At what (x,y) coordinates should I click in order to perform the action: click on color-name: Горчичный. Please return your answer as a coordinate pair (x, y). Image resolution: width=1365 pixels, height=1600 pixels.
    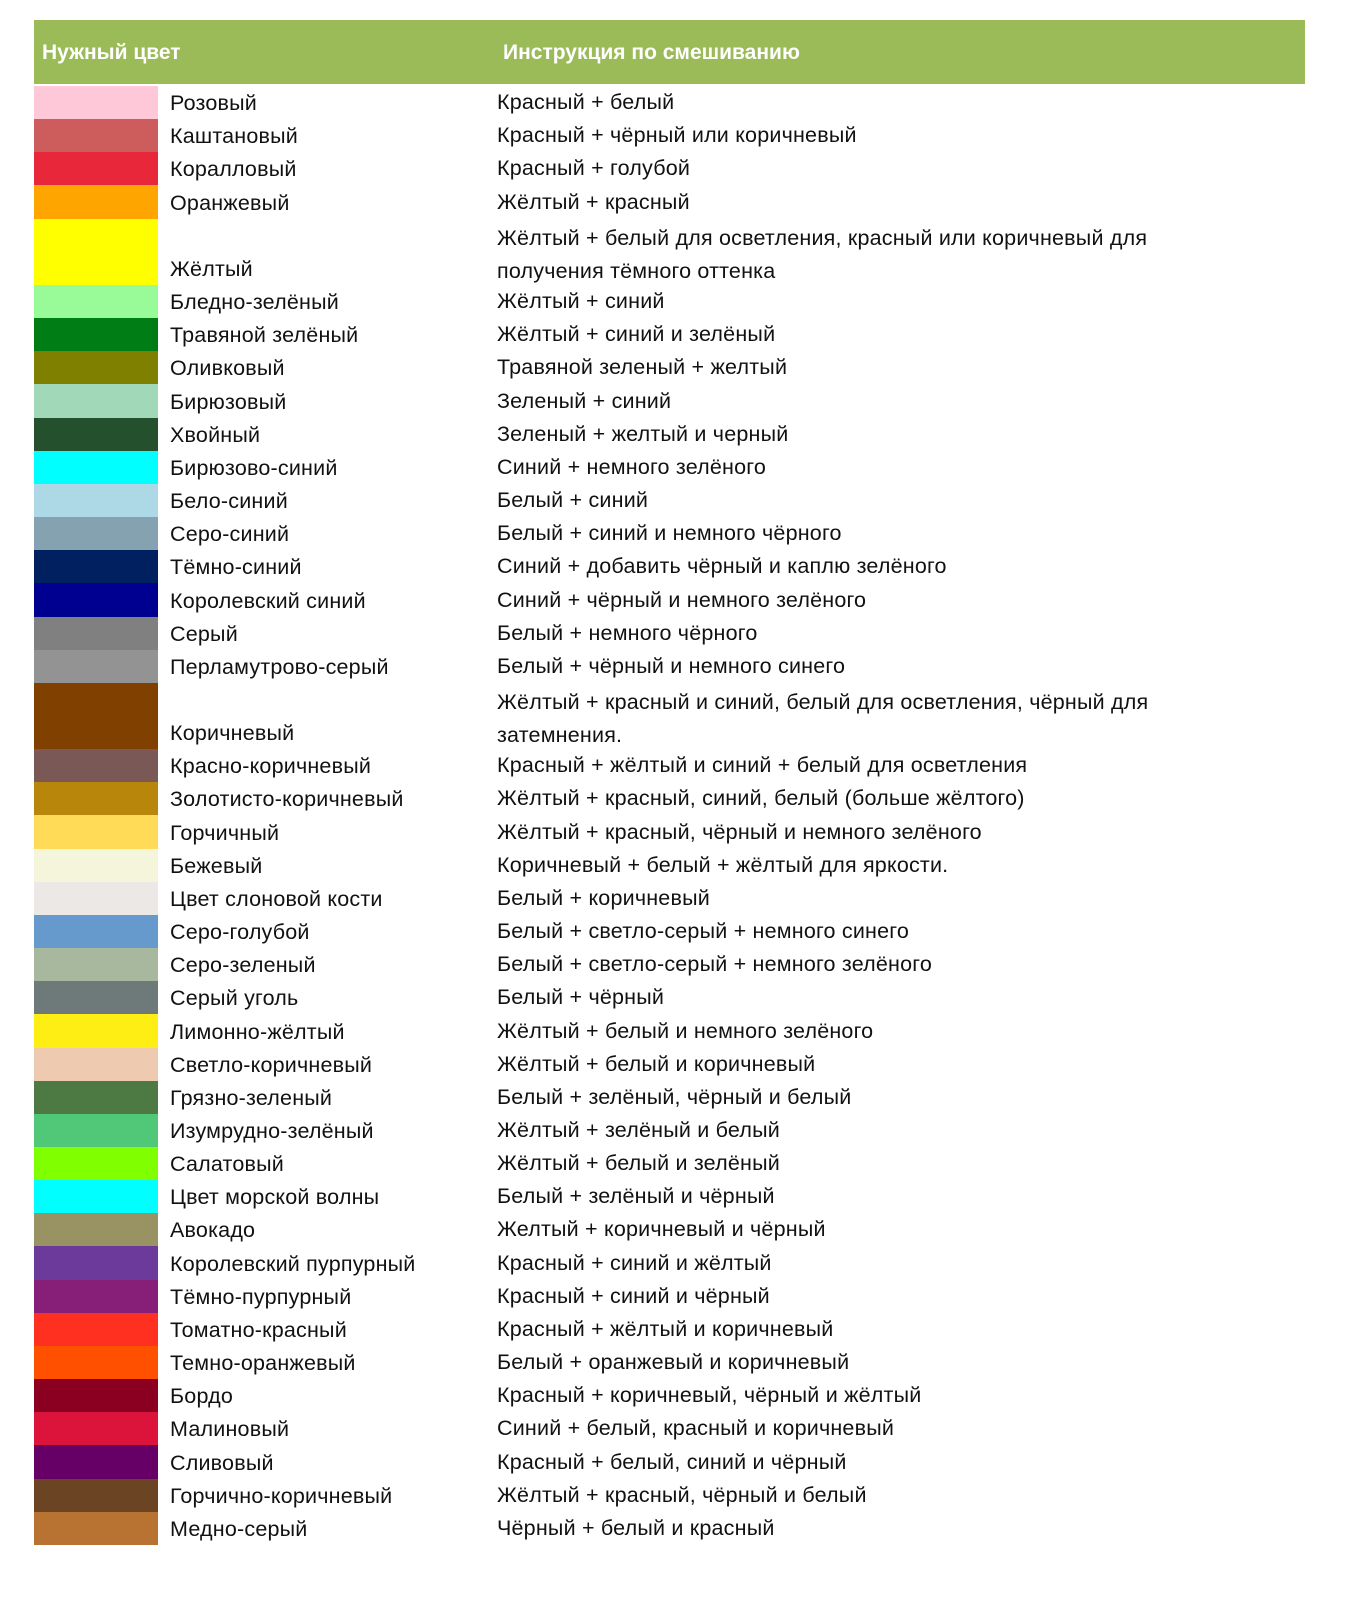
    Looking at the image, I should click on (225, 832).